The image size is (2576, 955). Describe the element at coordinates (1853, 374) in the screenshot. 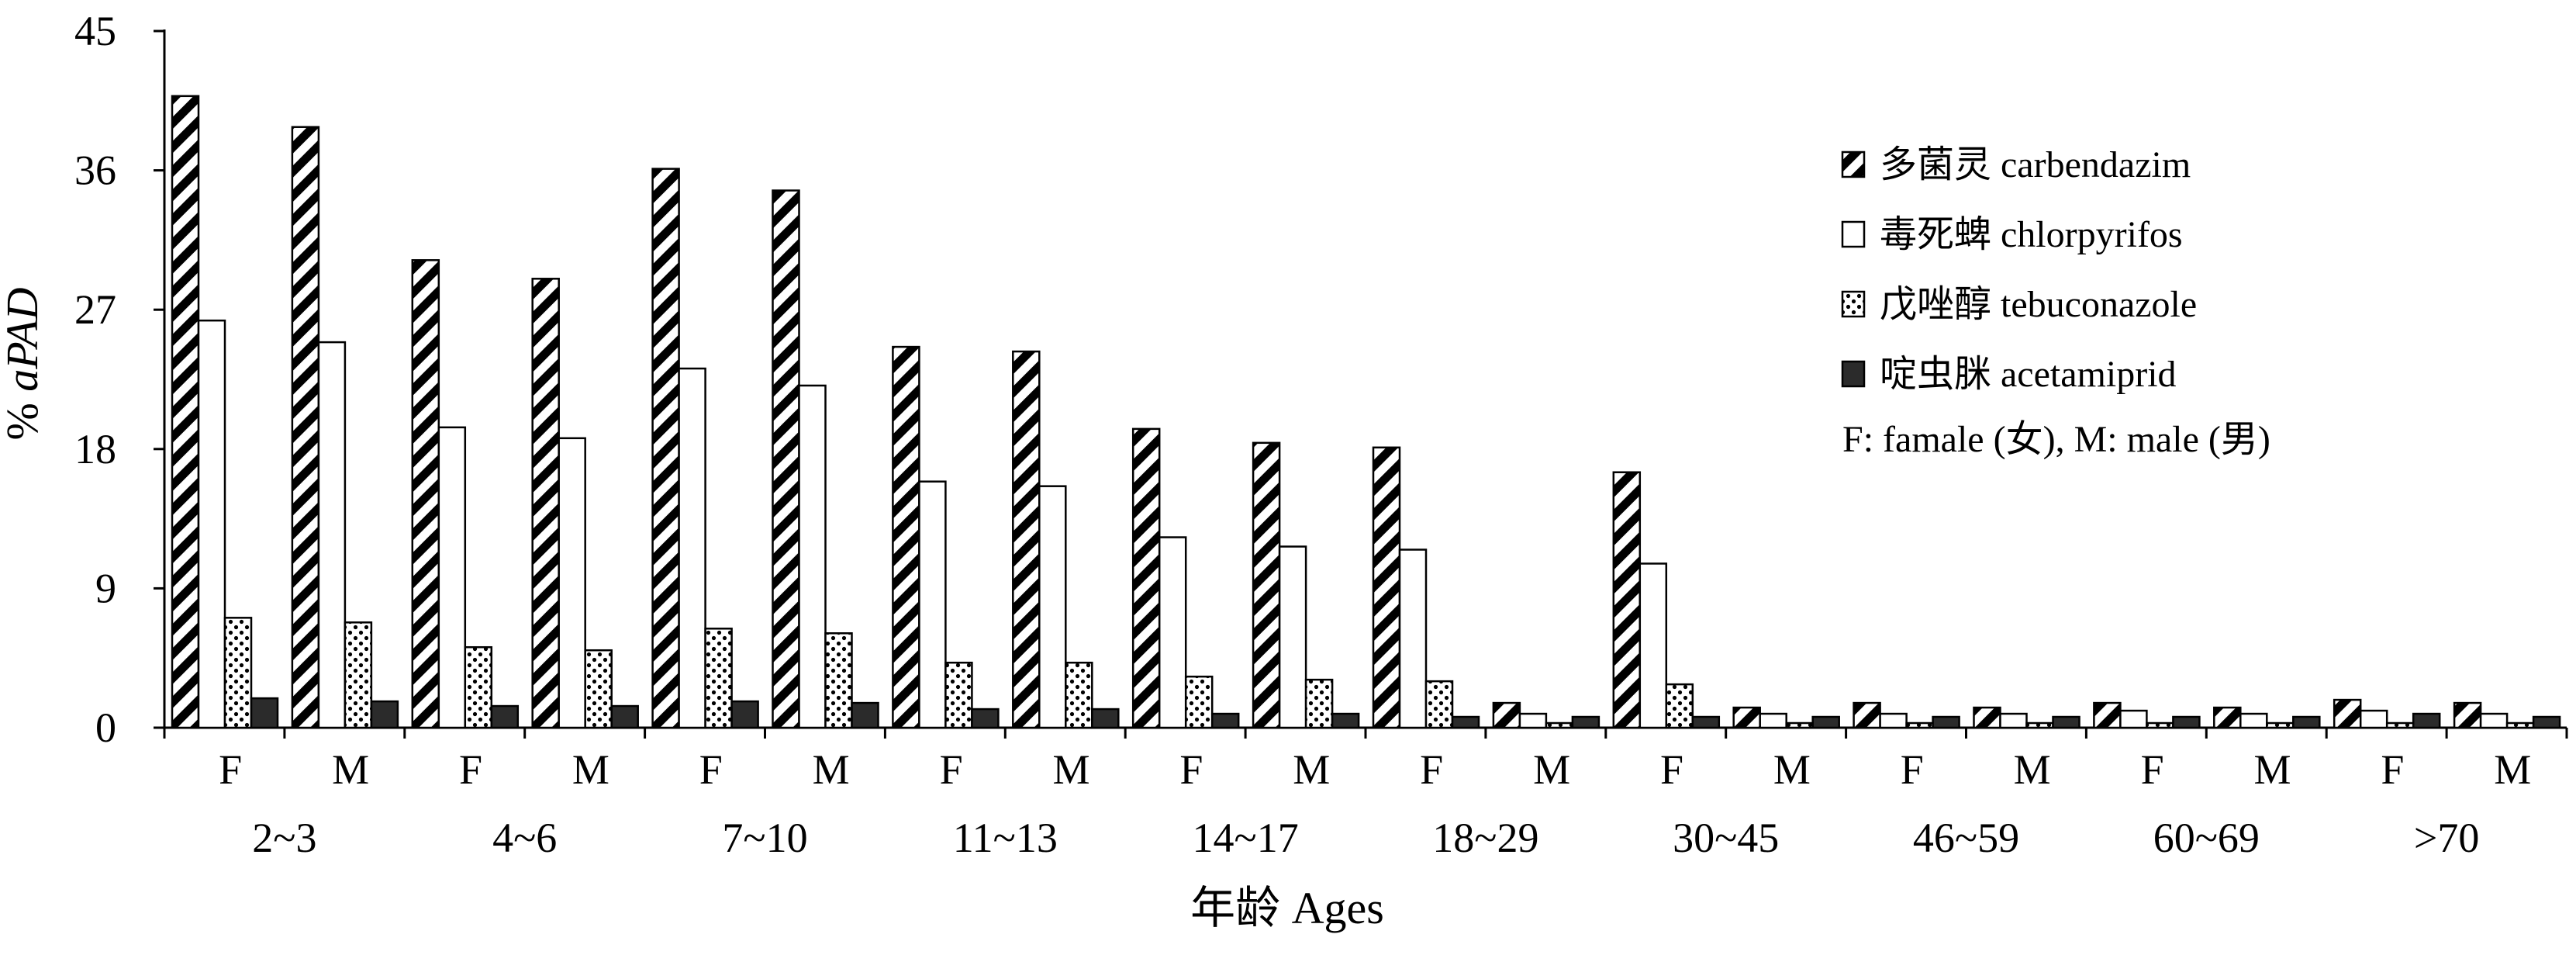

I see `legend-swatch-solid-dark` at that location.